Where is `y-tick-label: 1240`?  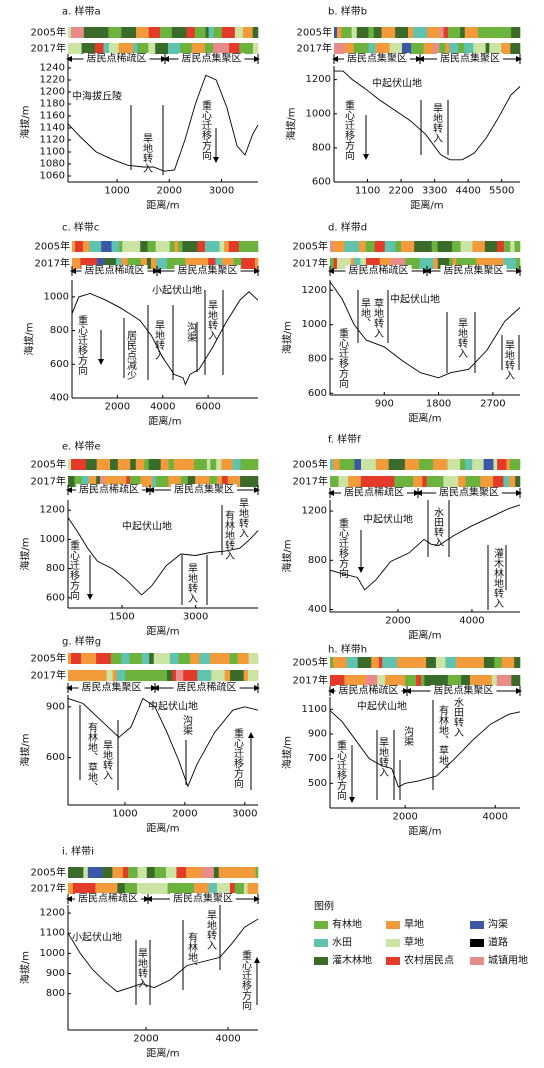 y-tick-label: 1240 is located at coordinates (52, 68).